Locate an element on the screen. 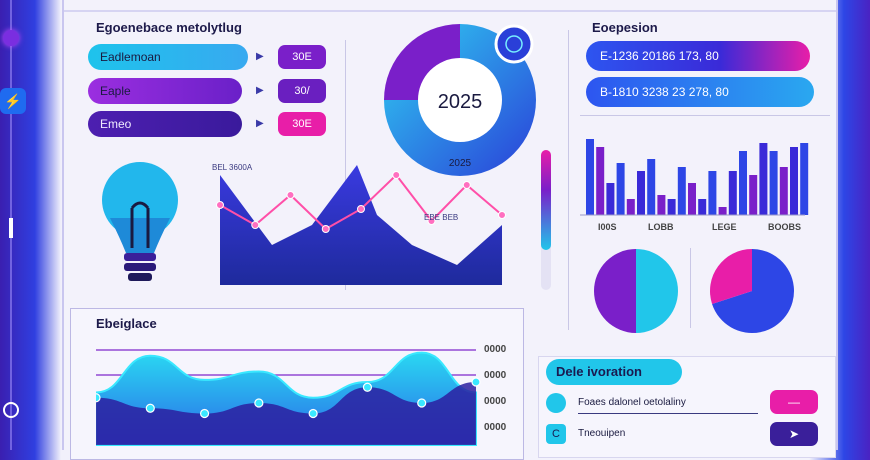 Image resolution: width=870 pixels, height=460 pixels. vertical-slider-track is located at coordinates (546, 220).